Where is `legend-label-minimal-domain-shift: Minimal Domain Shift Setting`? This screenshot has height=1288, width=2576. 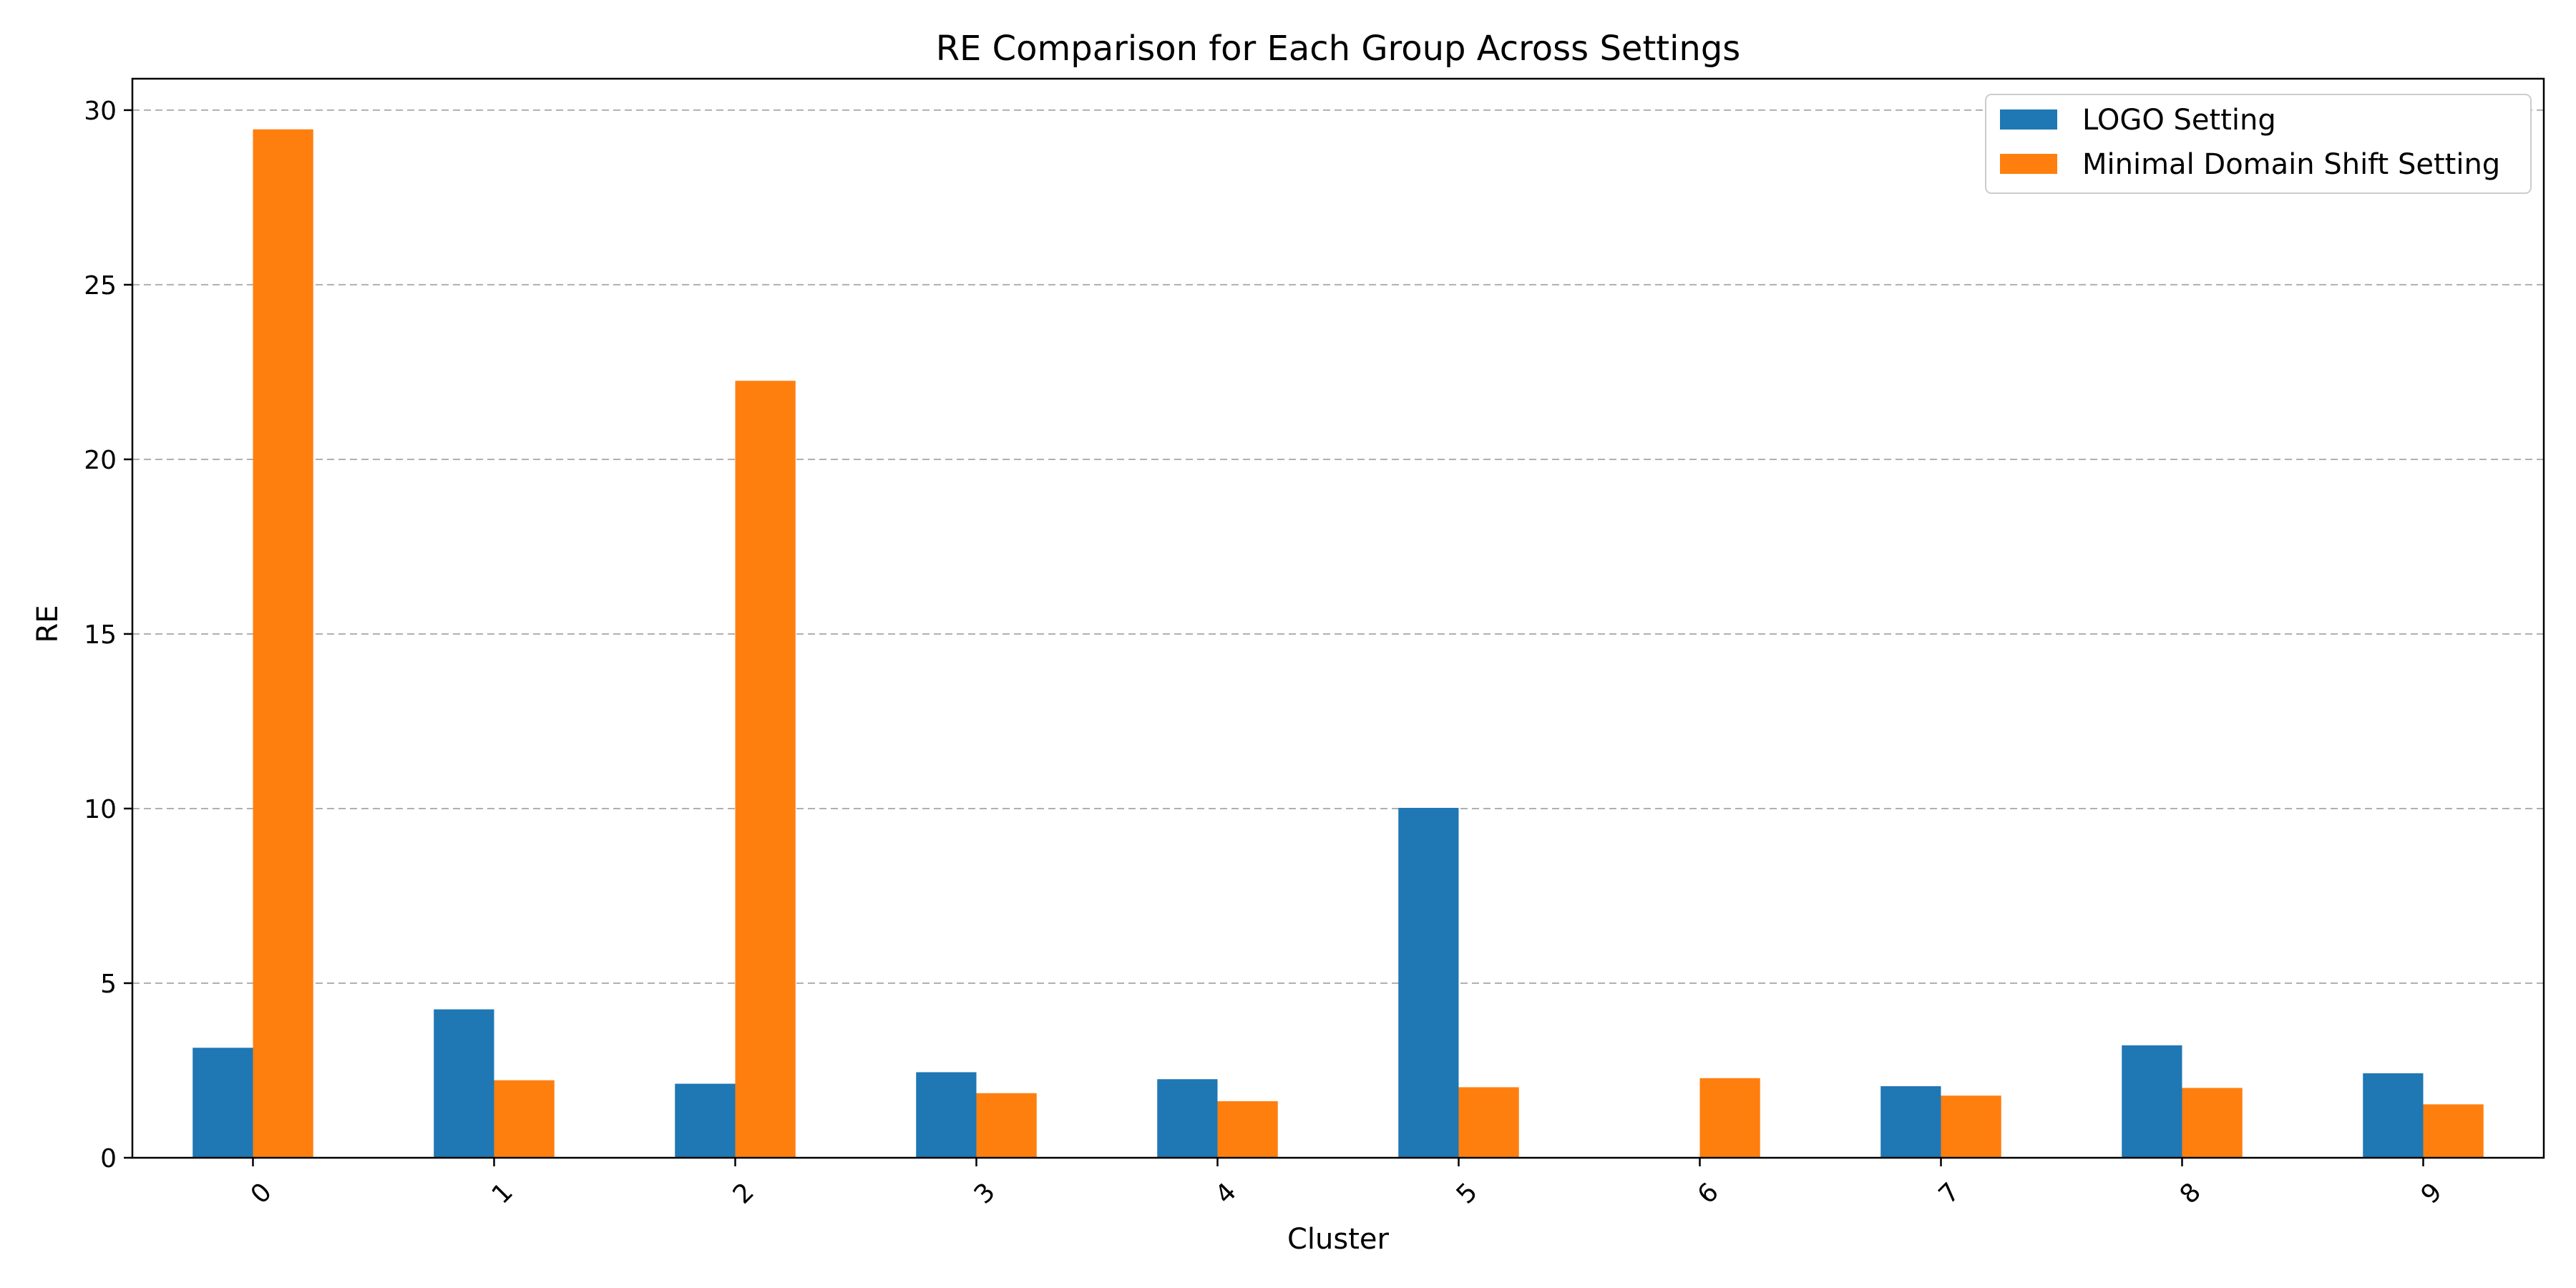 legend-label-minimal-domain-shift: Minimal Domain Shift Setting is located at coordinates (2291, 164).